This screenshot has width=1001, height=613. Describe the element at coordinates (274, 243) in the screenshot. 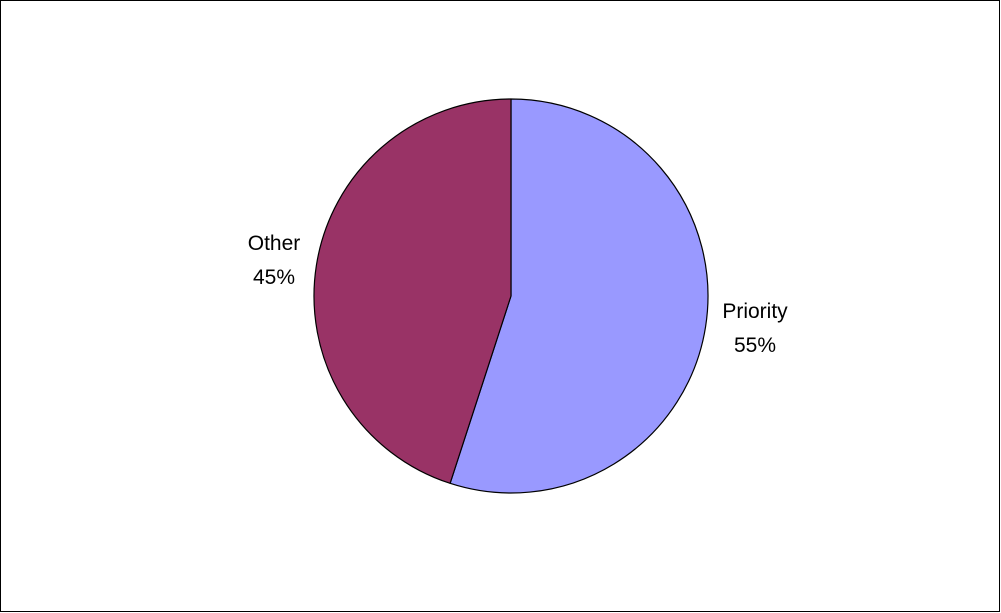

I see `slice-label-other: Other` at that location.